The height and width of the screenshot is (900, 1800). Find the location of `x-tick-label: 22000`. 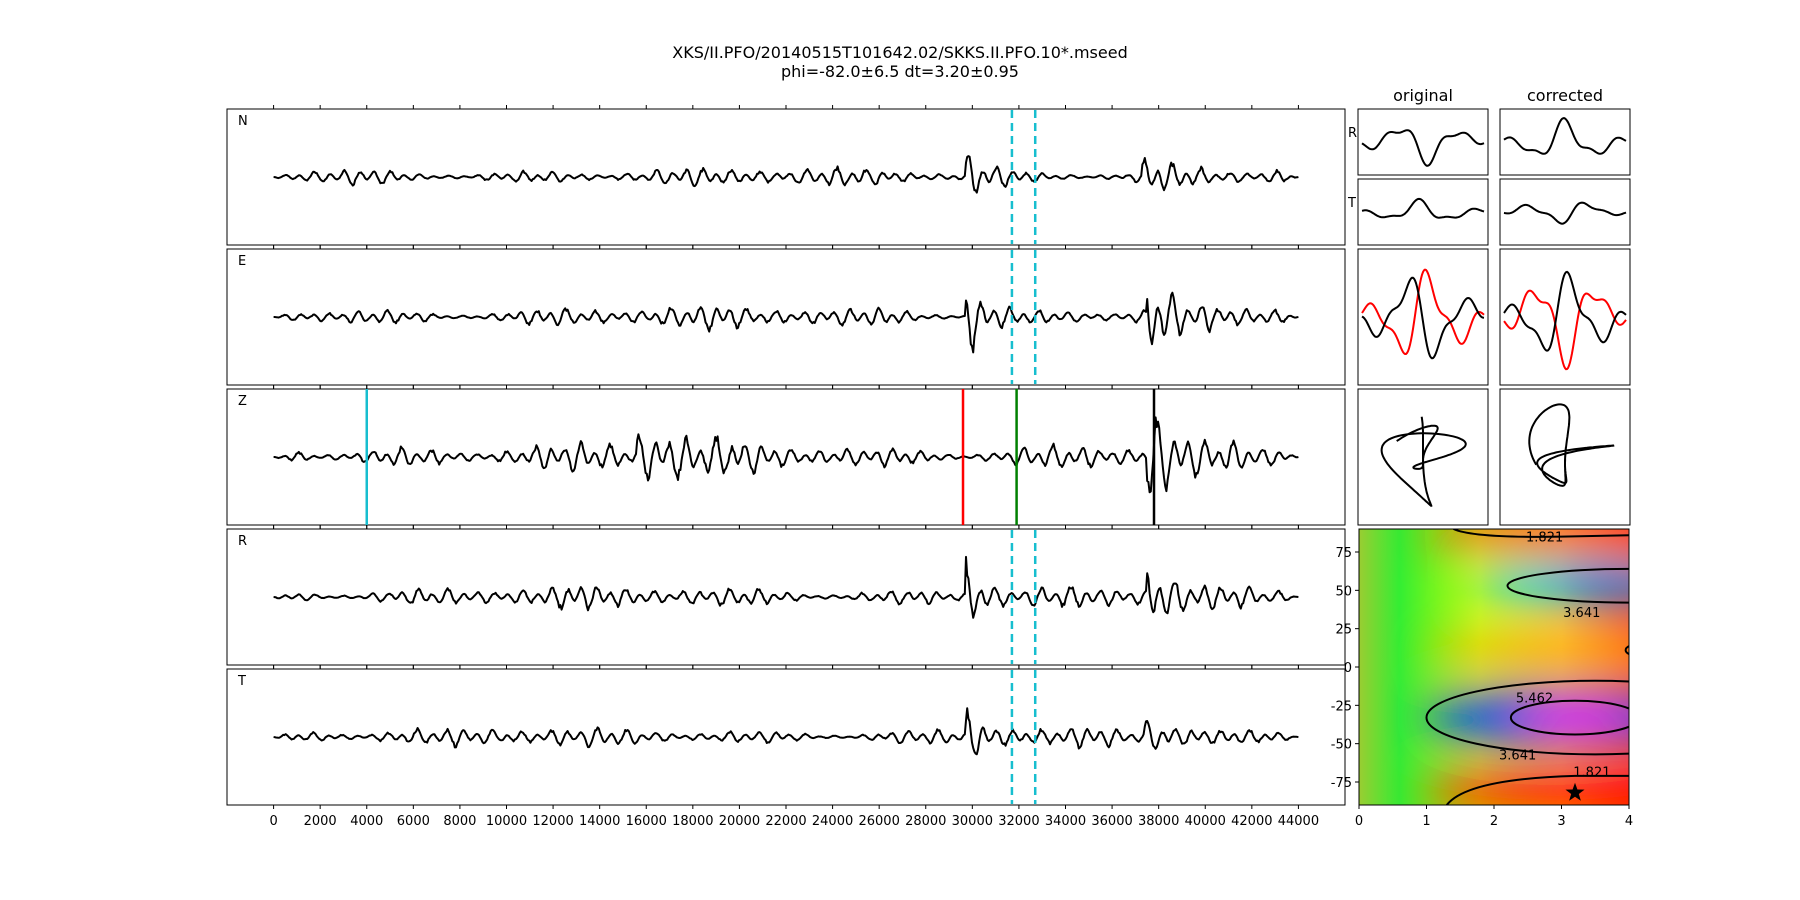

x-tick-label: 22000 is located at coordinates (785, 821).